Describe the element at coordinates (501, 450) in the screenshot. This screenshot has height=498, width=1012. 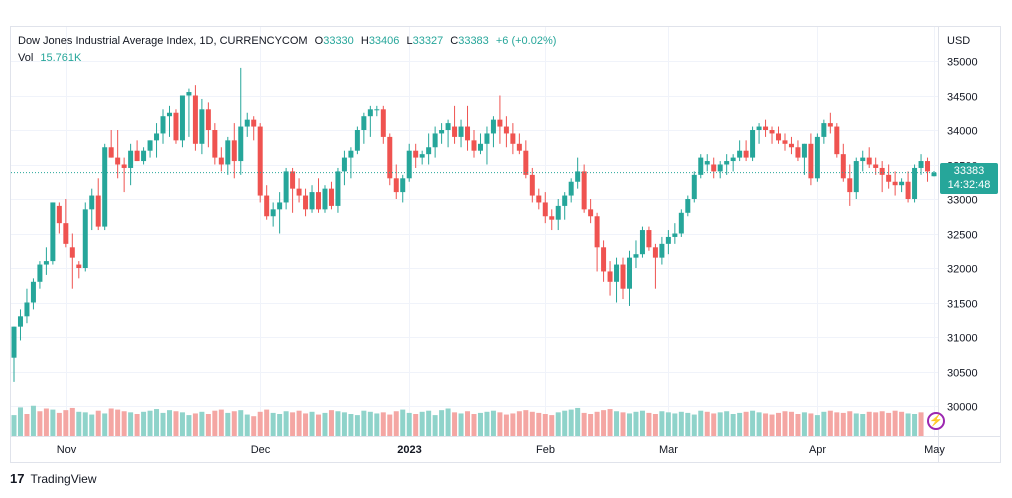
I see `time-axis: Nov Dec 2023 Feb Mar Apr May` at that location.